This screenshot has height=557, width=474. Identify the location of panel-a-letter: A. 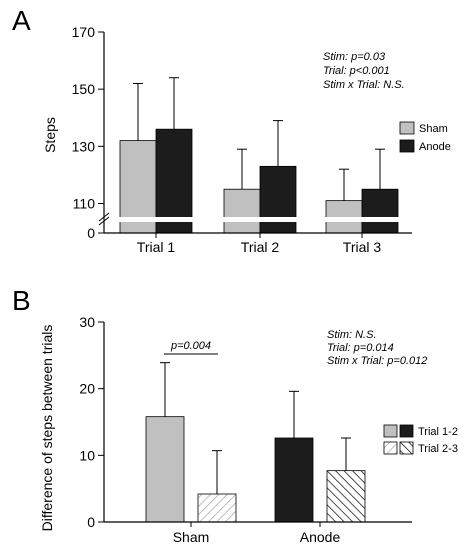
(21, 20).